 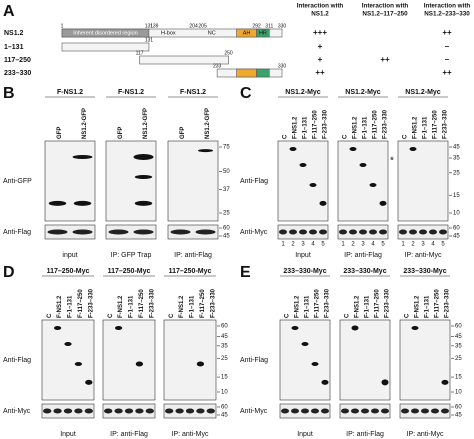 I want to click on table-header: NS1.2, so click(x=320, y=14).